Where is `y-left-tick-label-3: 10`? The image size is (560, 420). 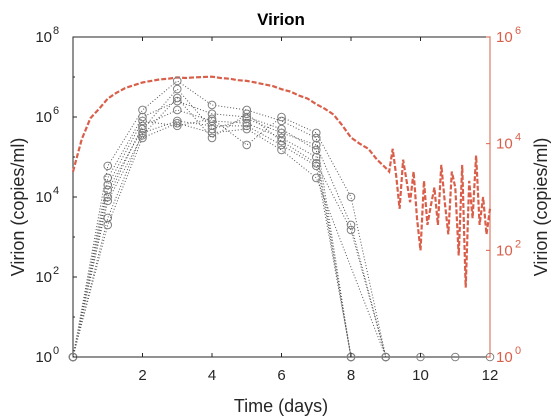
y-left-tick-label-3: 10 is located at coordinates (43, 117).